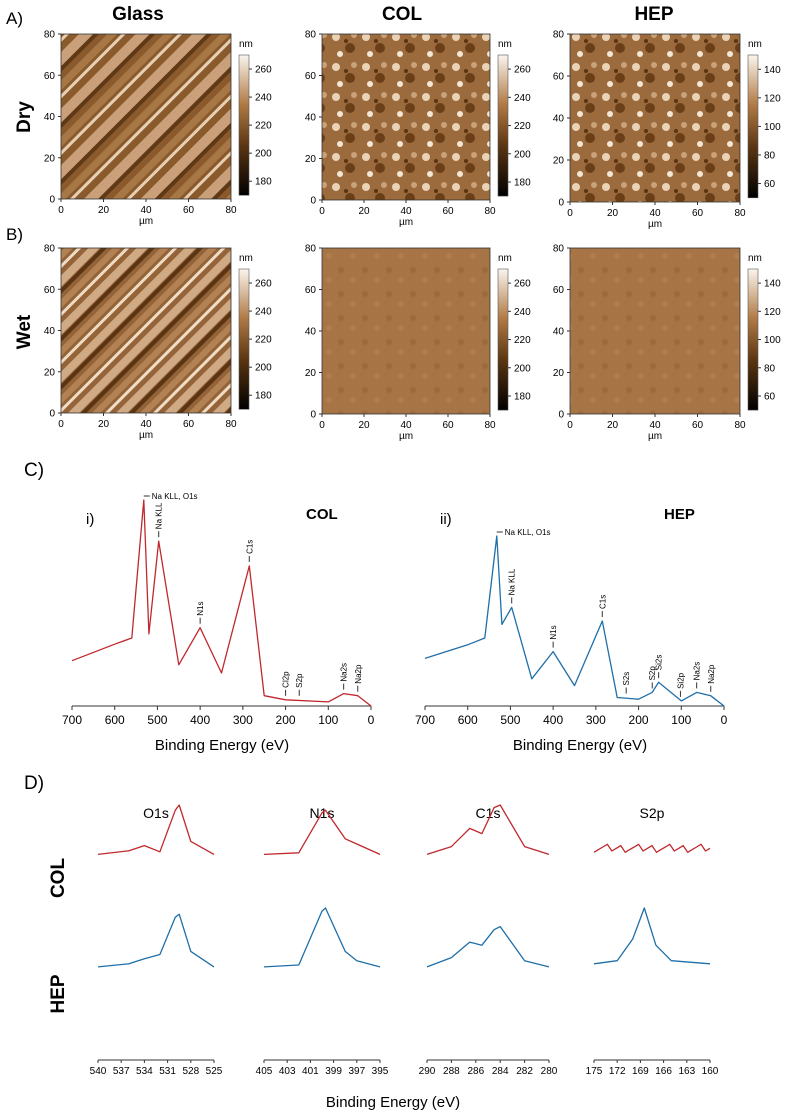  What do you see at coordinates (503, 125) in the screenshot?
I see `colorbar-col-dry` at bounding box center [503, 125].